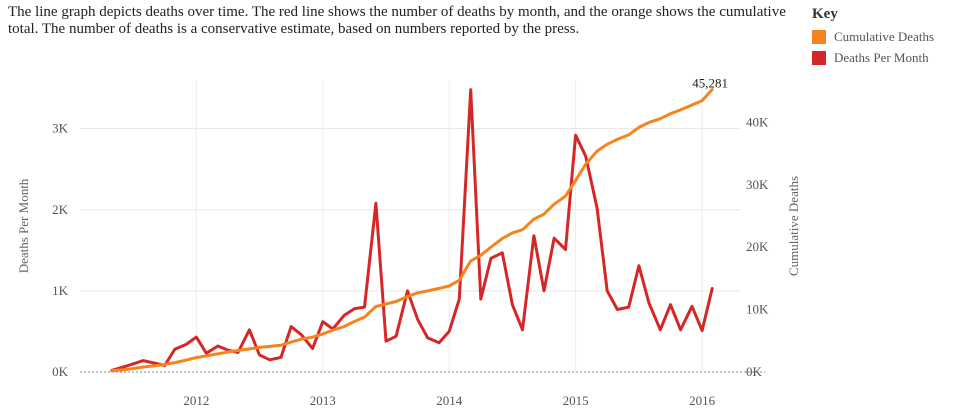  What do you see at coordinates (757, 121) in the screenshot?
I see `right-tick-label: 40K` at bounding box center [757, 121].